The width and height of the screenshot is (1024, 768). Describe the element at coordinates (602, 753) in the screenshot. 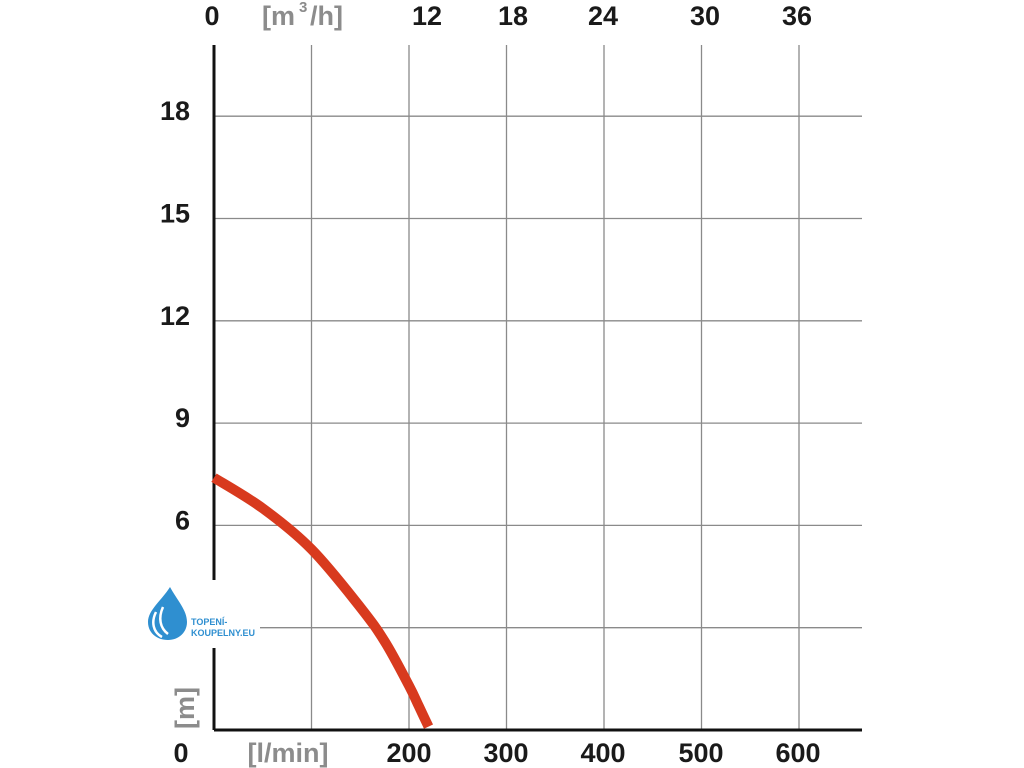

I see `x-tick-label: 400` at that location.